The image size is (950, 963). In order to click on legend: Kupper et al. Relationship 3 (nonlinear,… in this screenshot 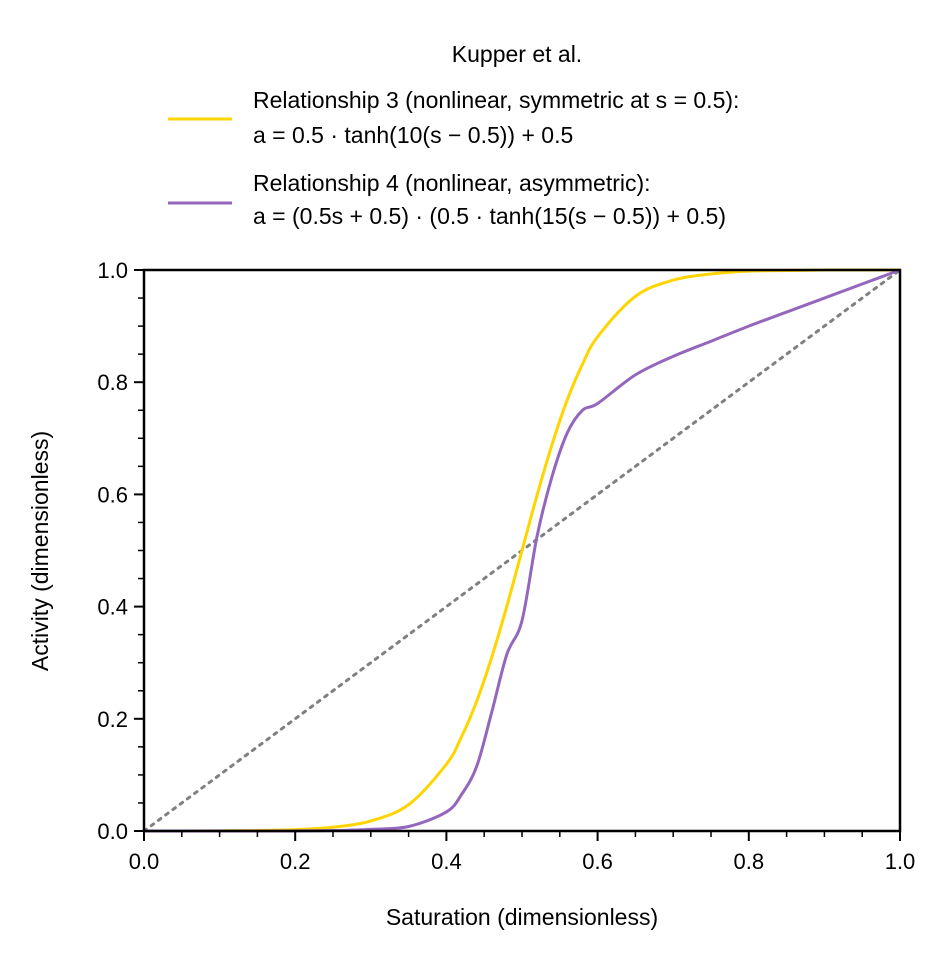, I will do `click(453, 135)`.